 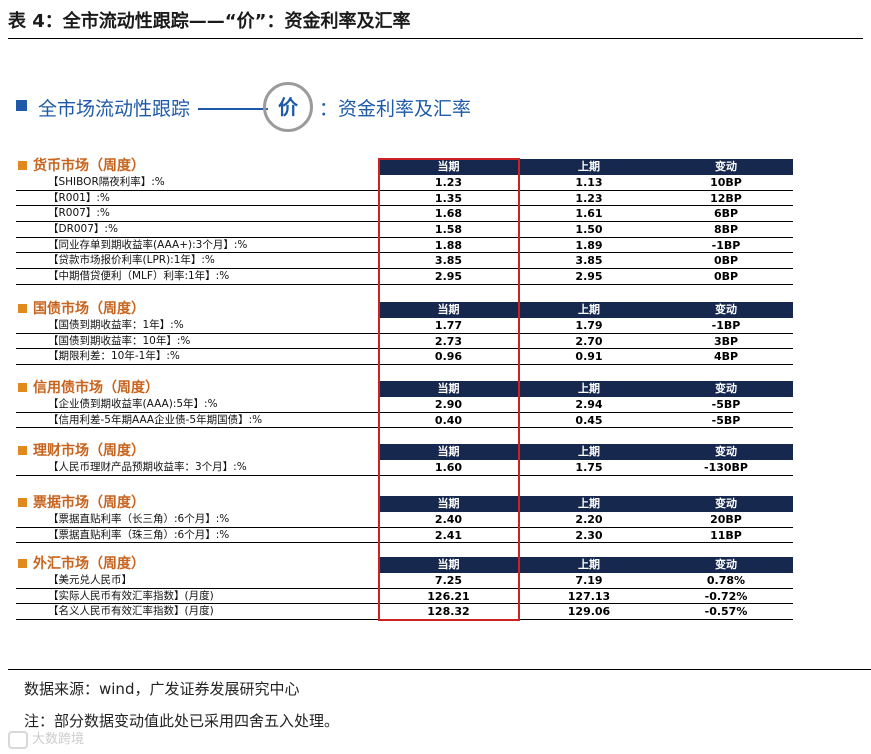 I want to click on section-title-text: 外汇市场（周度）, so click(x=89, y=564).